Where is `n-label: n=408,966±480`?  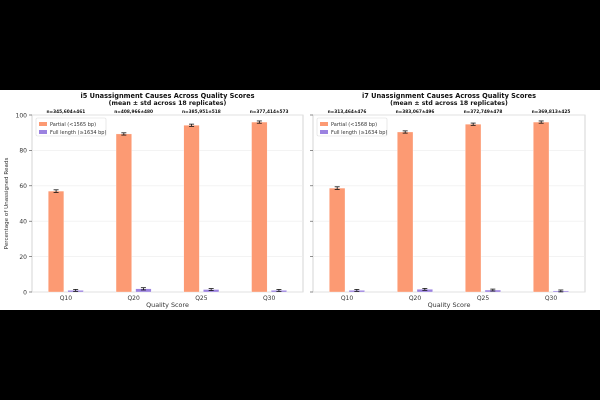
n-label: n=408,966±480 is located at coordinates (133, 112).